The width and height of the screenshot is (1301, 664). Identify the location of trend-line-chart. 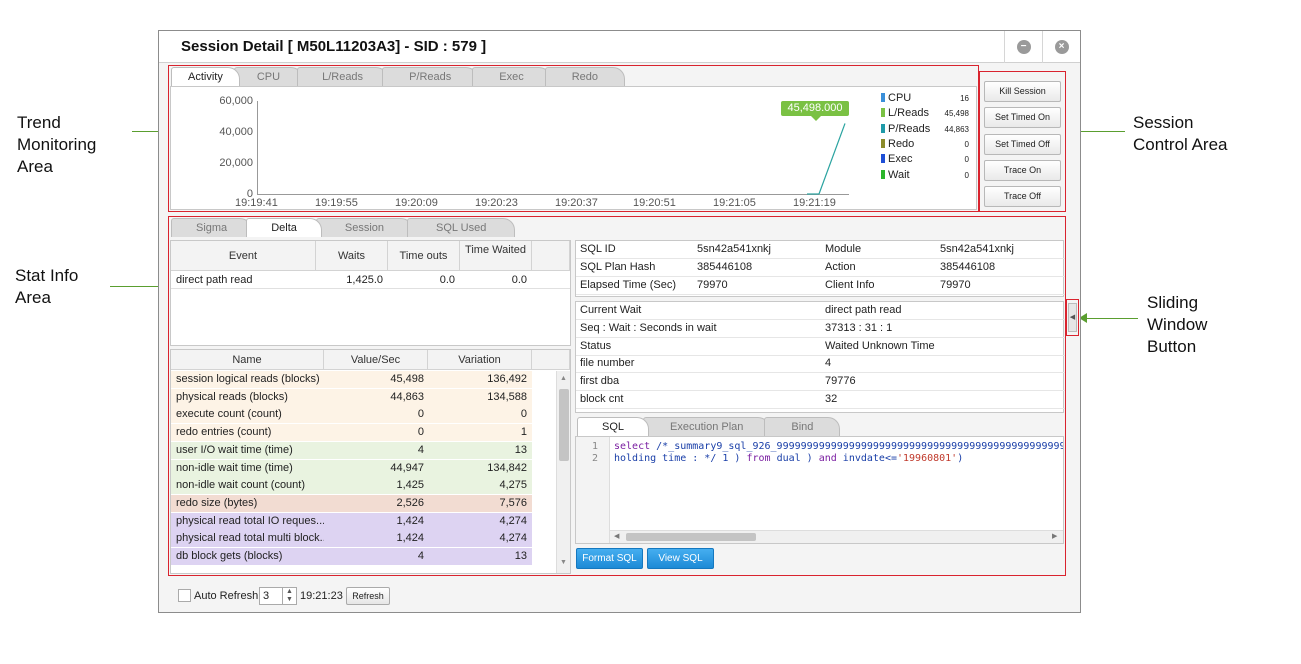
(826, 159).